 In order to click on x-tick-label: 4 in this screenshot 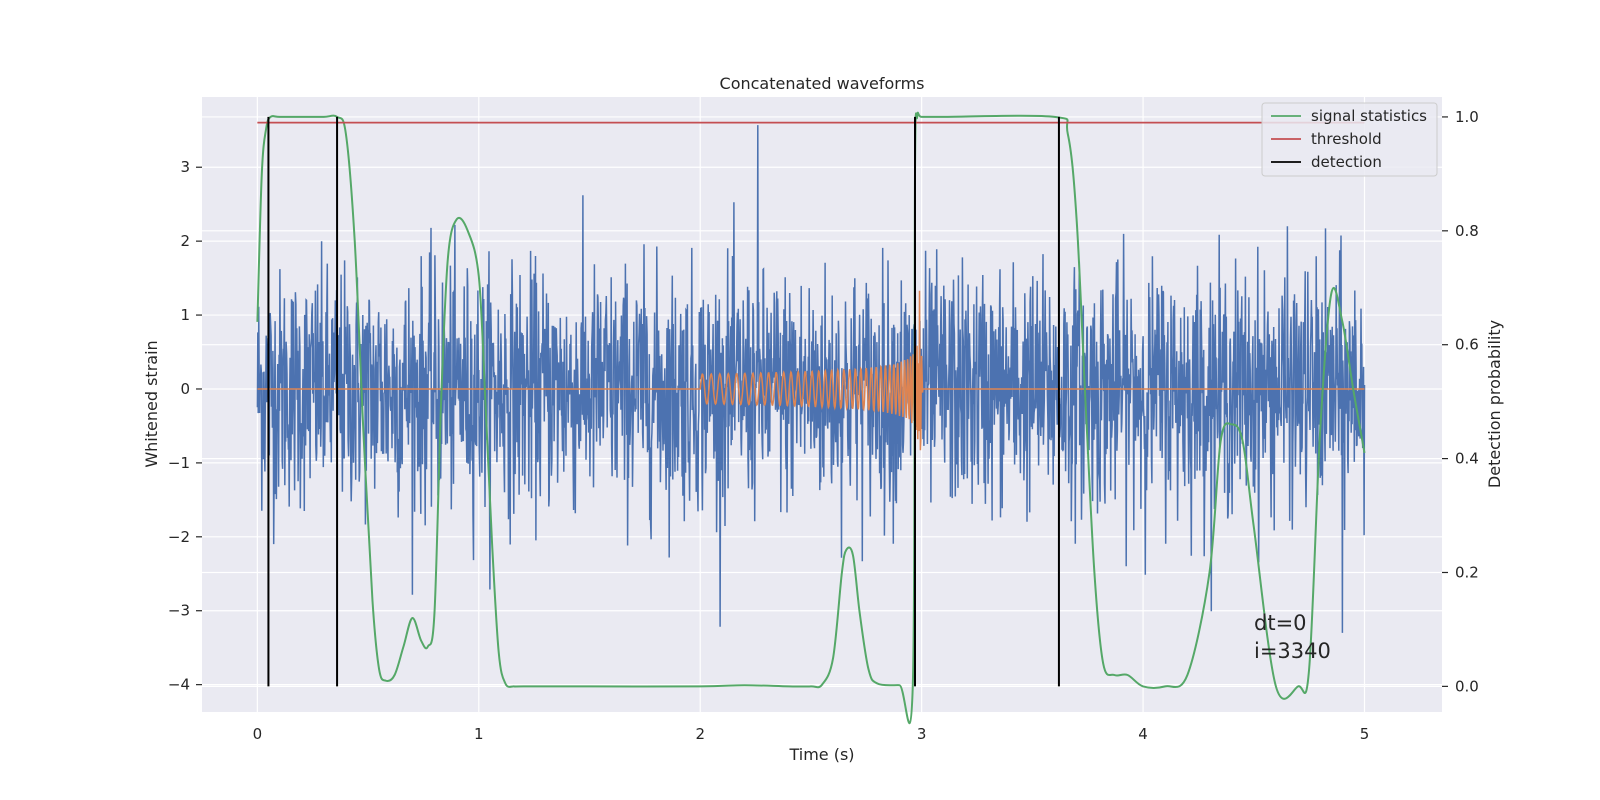, I will do `click(1143, 734)`.